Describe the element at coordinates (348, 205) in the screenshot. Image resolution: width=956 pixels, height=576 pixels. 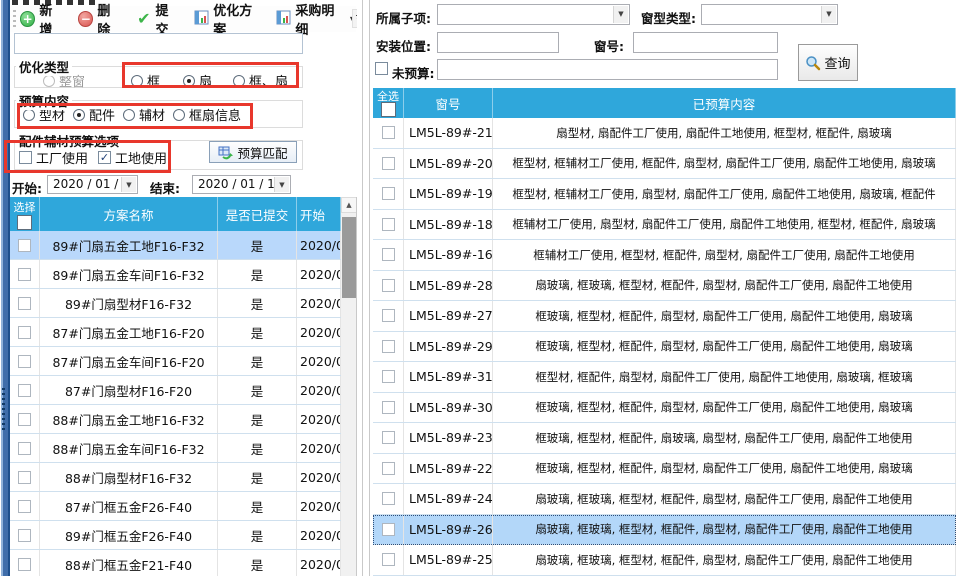
I see `scroll-up-icon: ▲` at that location.